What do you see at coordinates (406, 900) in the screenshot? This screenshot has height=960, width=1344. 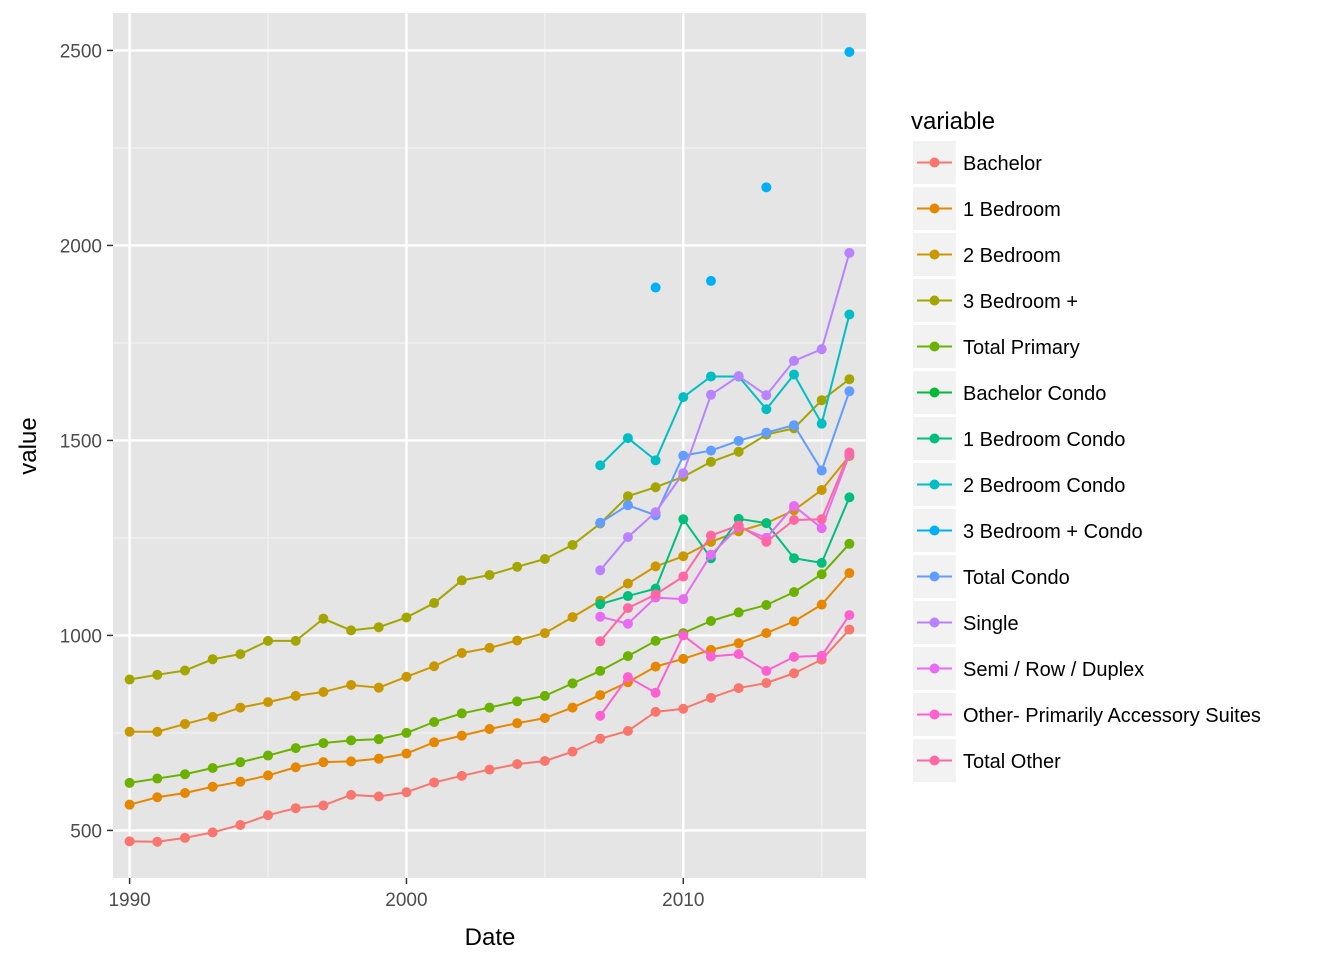 I see `x-tick-label: 2000` at bounding box center [406, 900].